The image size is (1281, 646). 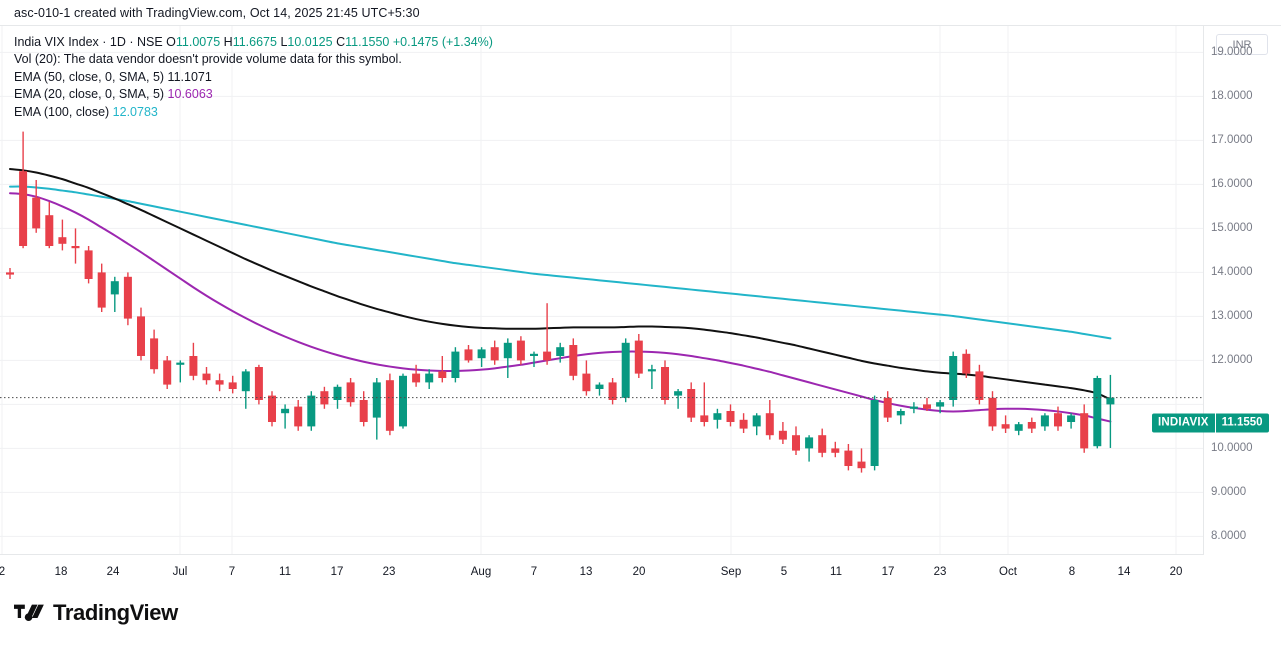 I want to click on price-tick: 19.0000, so click(x=1232, y=52).